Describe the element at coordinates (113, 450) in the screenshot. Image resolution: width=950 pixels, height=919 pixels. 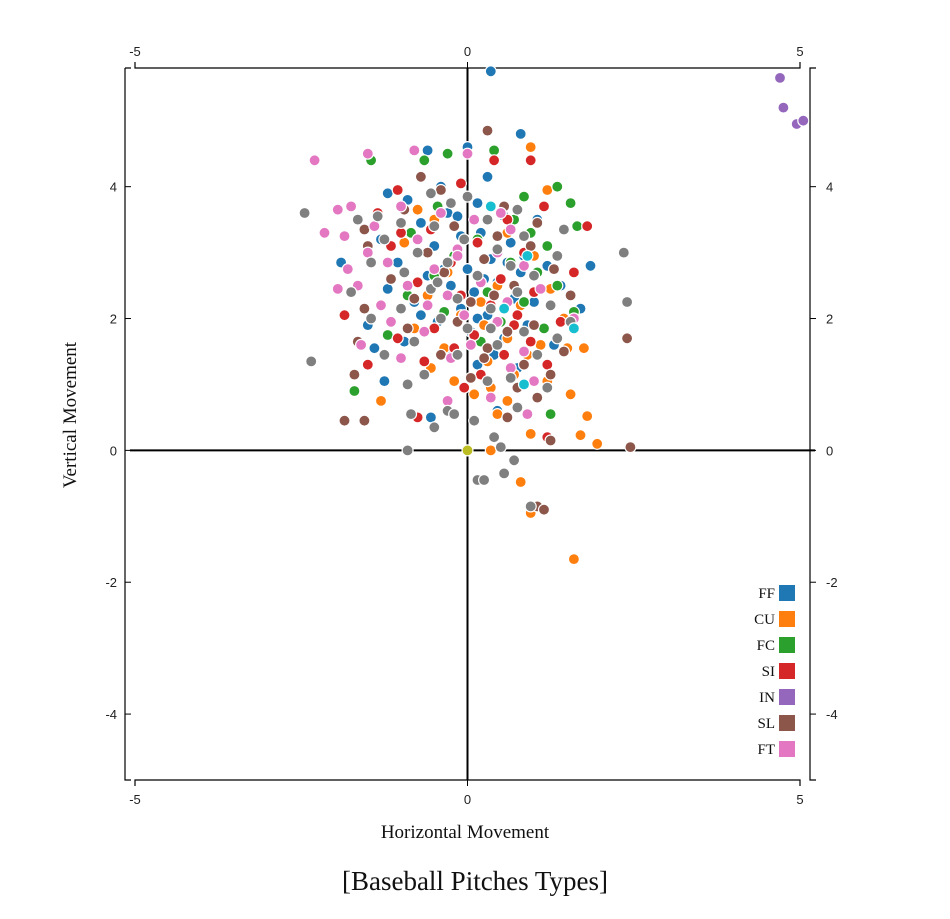
I see `y-tick-label-left: 0` at that location.